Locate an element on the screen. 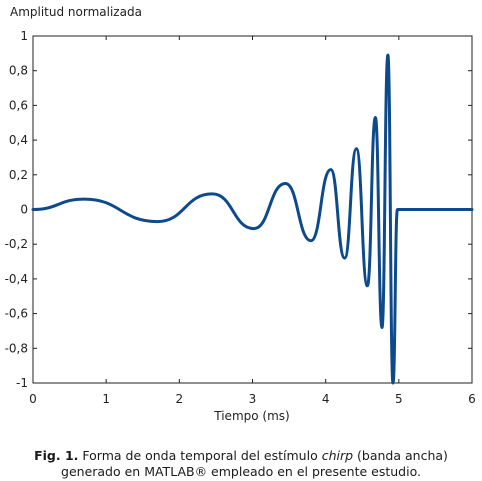 The height and width of the screenshot is (481, 482). x-tick-label: 3 is located at coordinates (253, 399).